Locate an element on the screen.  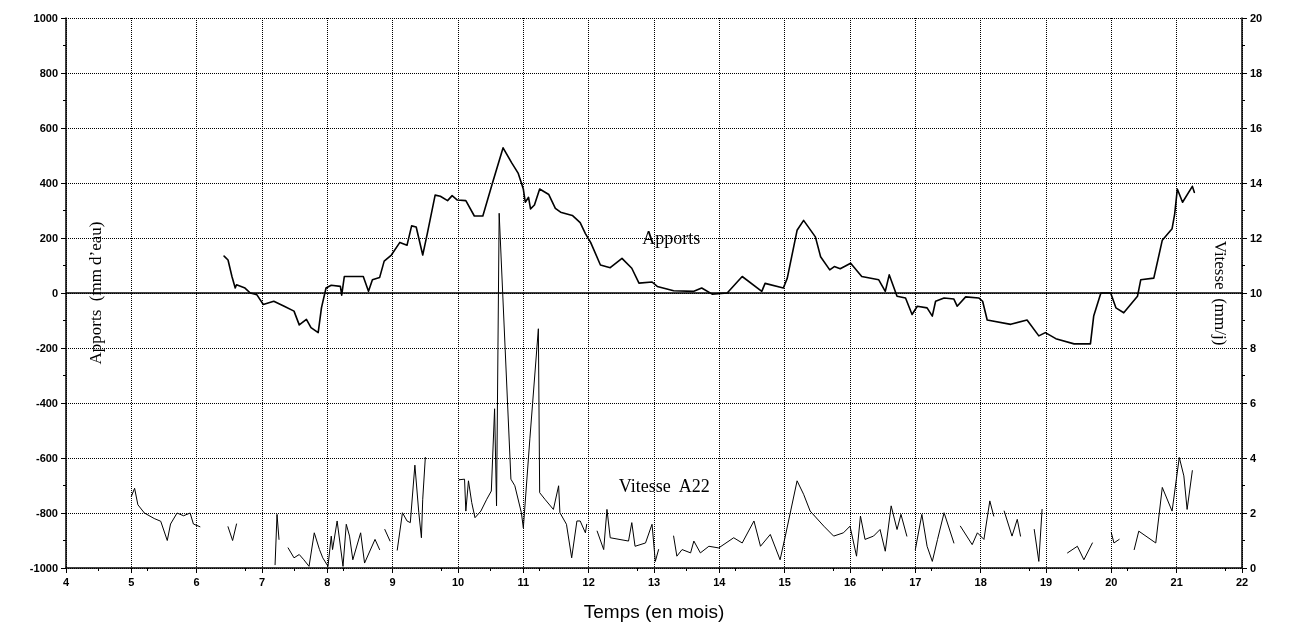
y2-tick-label: 20 is located at coordinates (1256, 18).